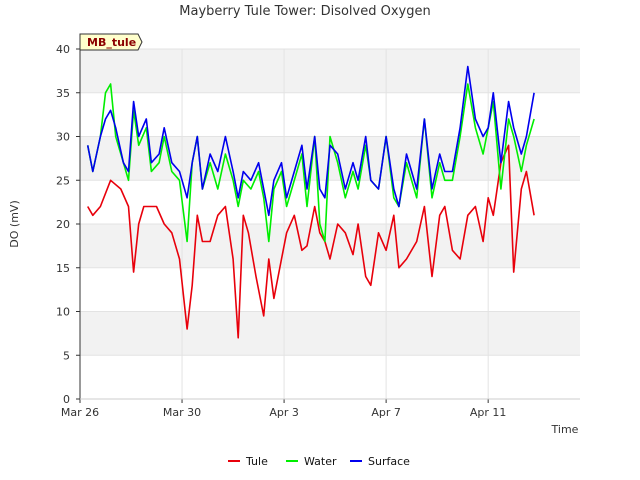 The image size is (640, 480). Describe the element at coordinates (63, 137) in the screenshot. I see `y-tick-label: 30` at that location.